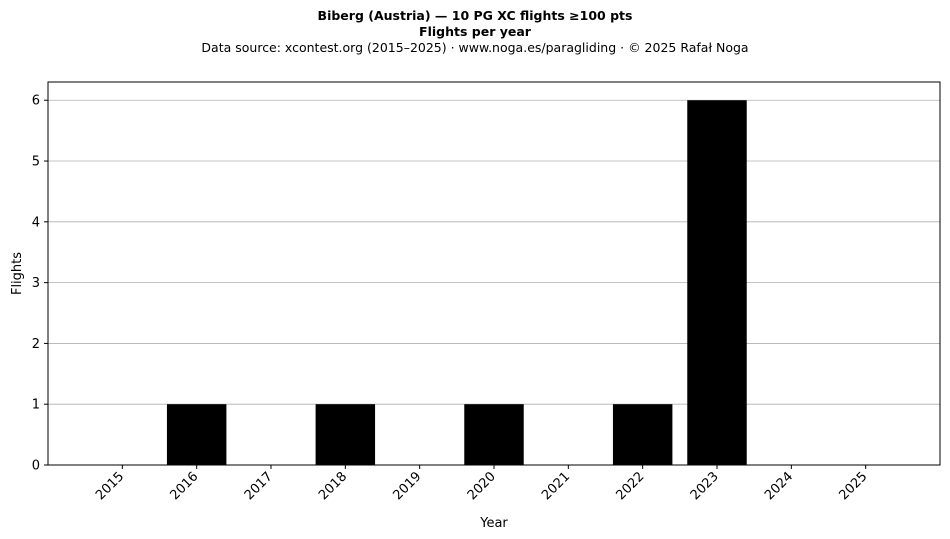  Describe the element at coordinates (17, 273) in the screenshot. I see `y-axis-label: Flights` at that location.